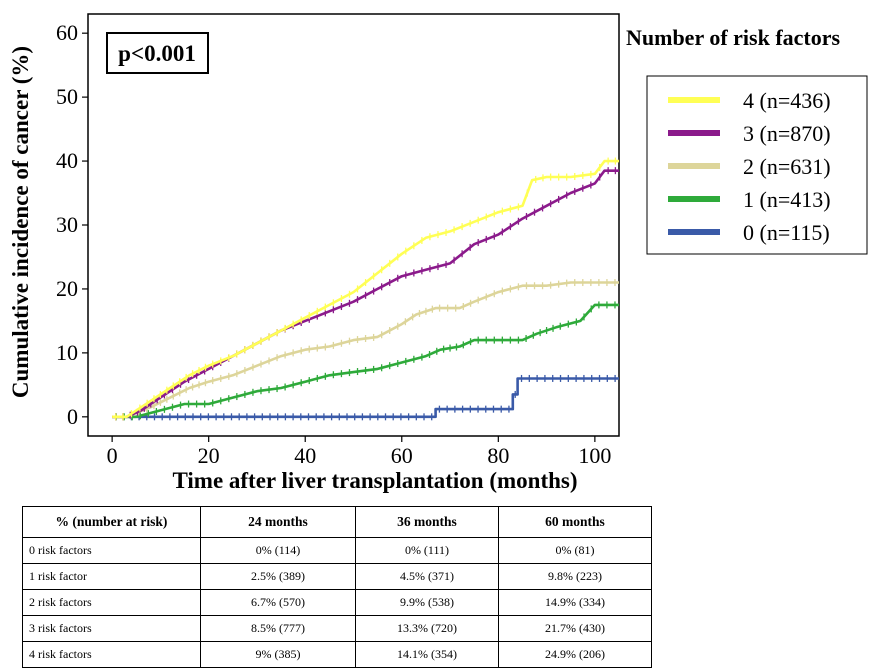 This screenshot has width=896, height=671. What do you see at coordinates (787, 100) in the screenshot?
I see `legend-label: 4 (n=436)` at bounding box center [787, 100].